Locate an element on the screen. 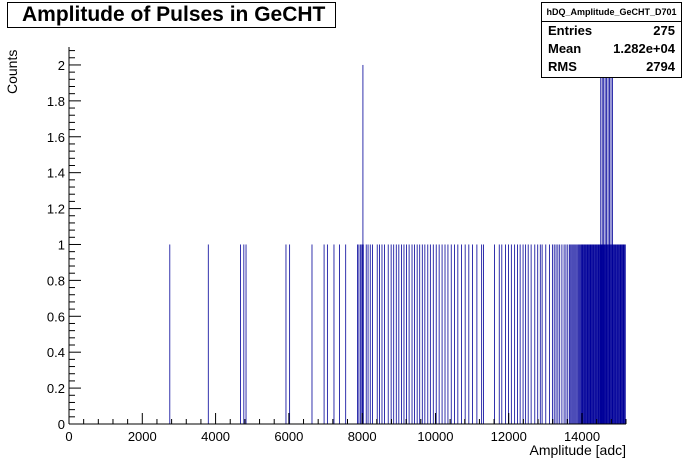  y-tick-label: 0.6 is located at coordinates (56, 316).